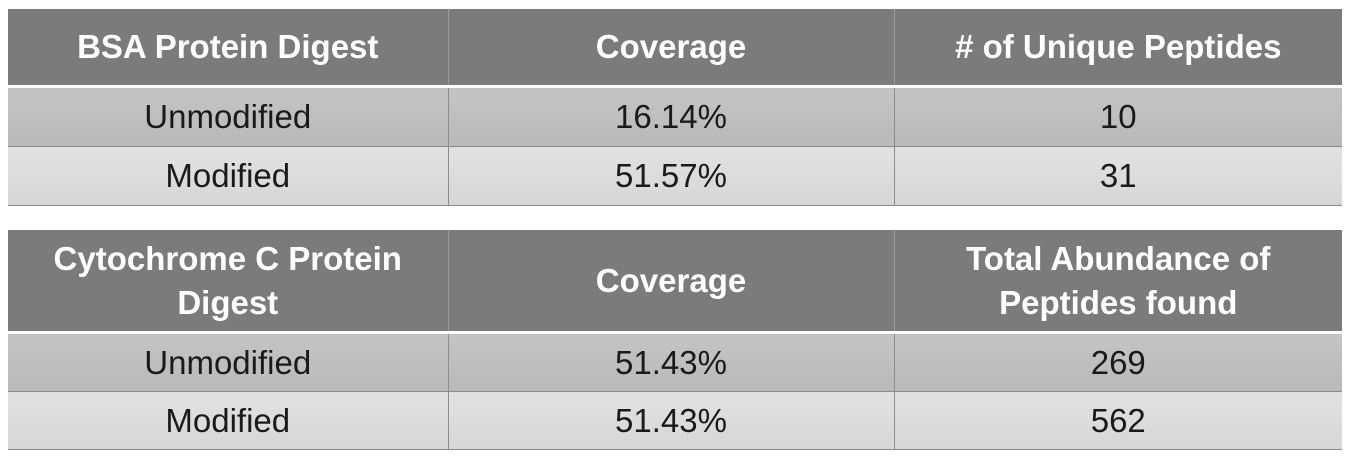 The image size is (1350, 462). I want to click on coverage-value: 16.14%, so click(671, 116).